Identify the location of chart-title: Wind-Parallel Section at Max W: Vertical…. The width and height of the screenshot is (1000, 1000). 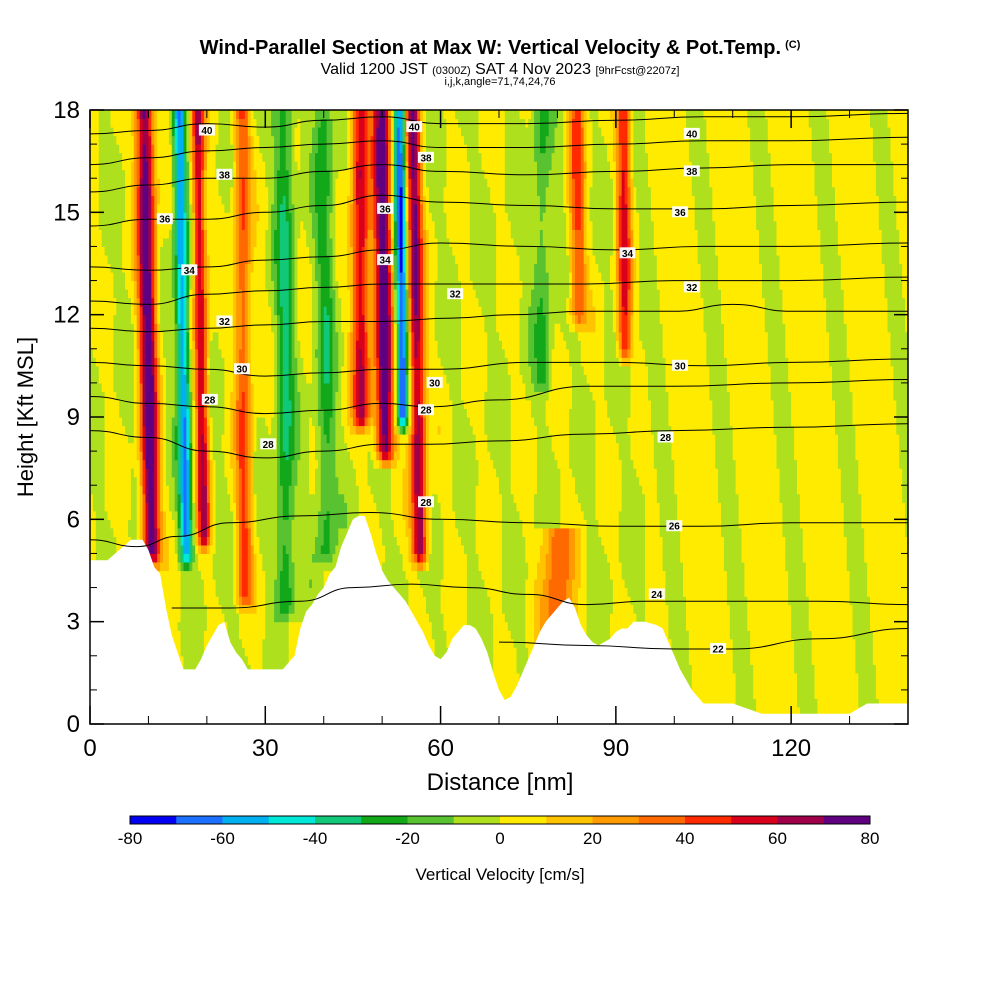
(500, 48).